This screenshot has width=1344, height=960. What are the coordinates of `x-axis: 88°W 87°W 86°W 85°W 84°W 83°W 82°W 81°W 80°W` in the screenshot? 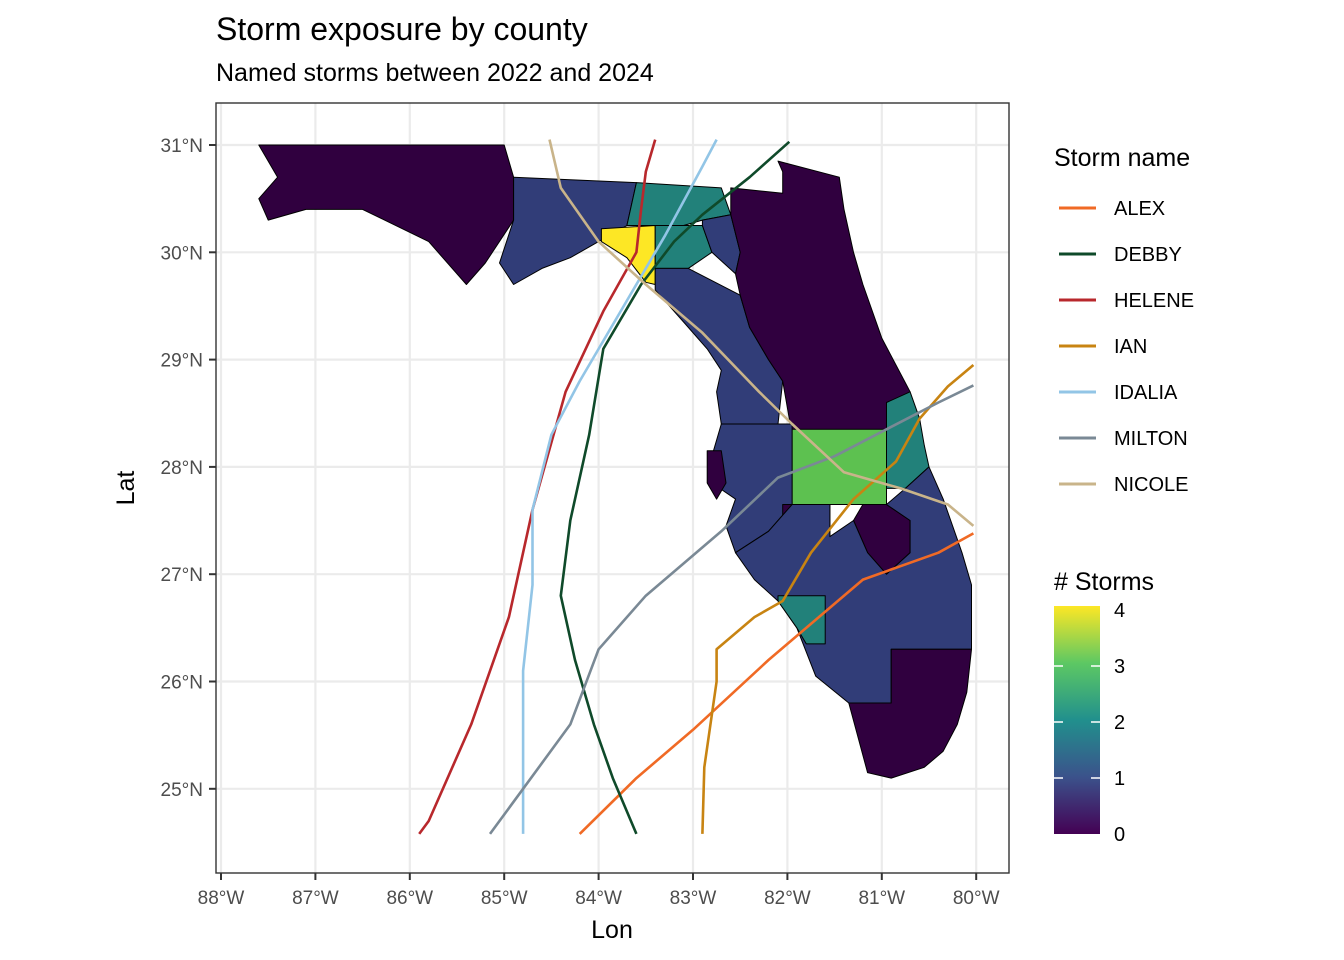 It's located at (599, 891).